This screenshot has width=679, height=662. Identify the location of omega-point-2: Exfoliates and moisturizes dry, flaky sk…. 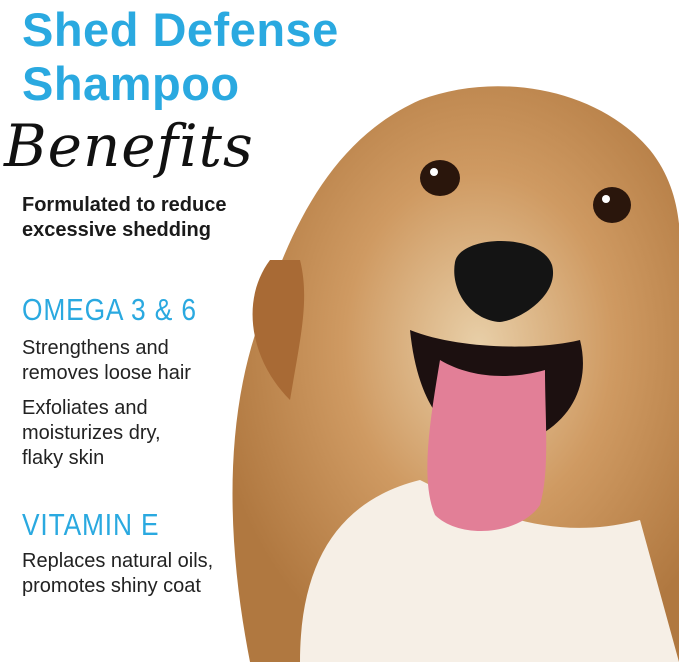
(91, 433).